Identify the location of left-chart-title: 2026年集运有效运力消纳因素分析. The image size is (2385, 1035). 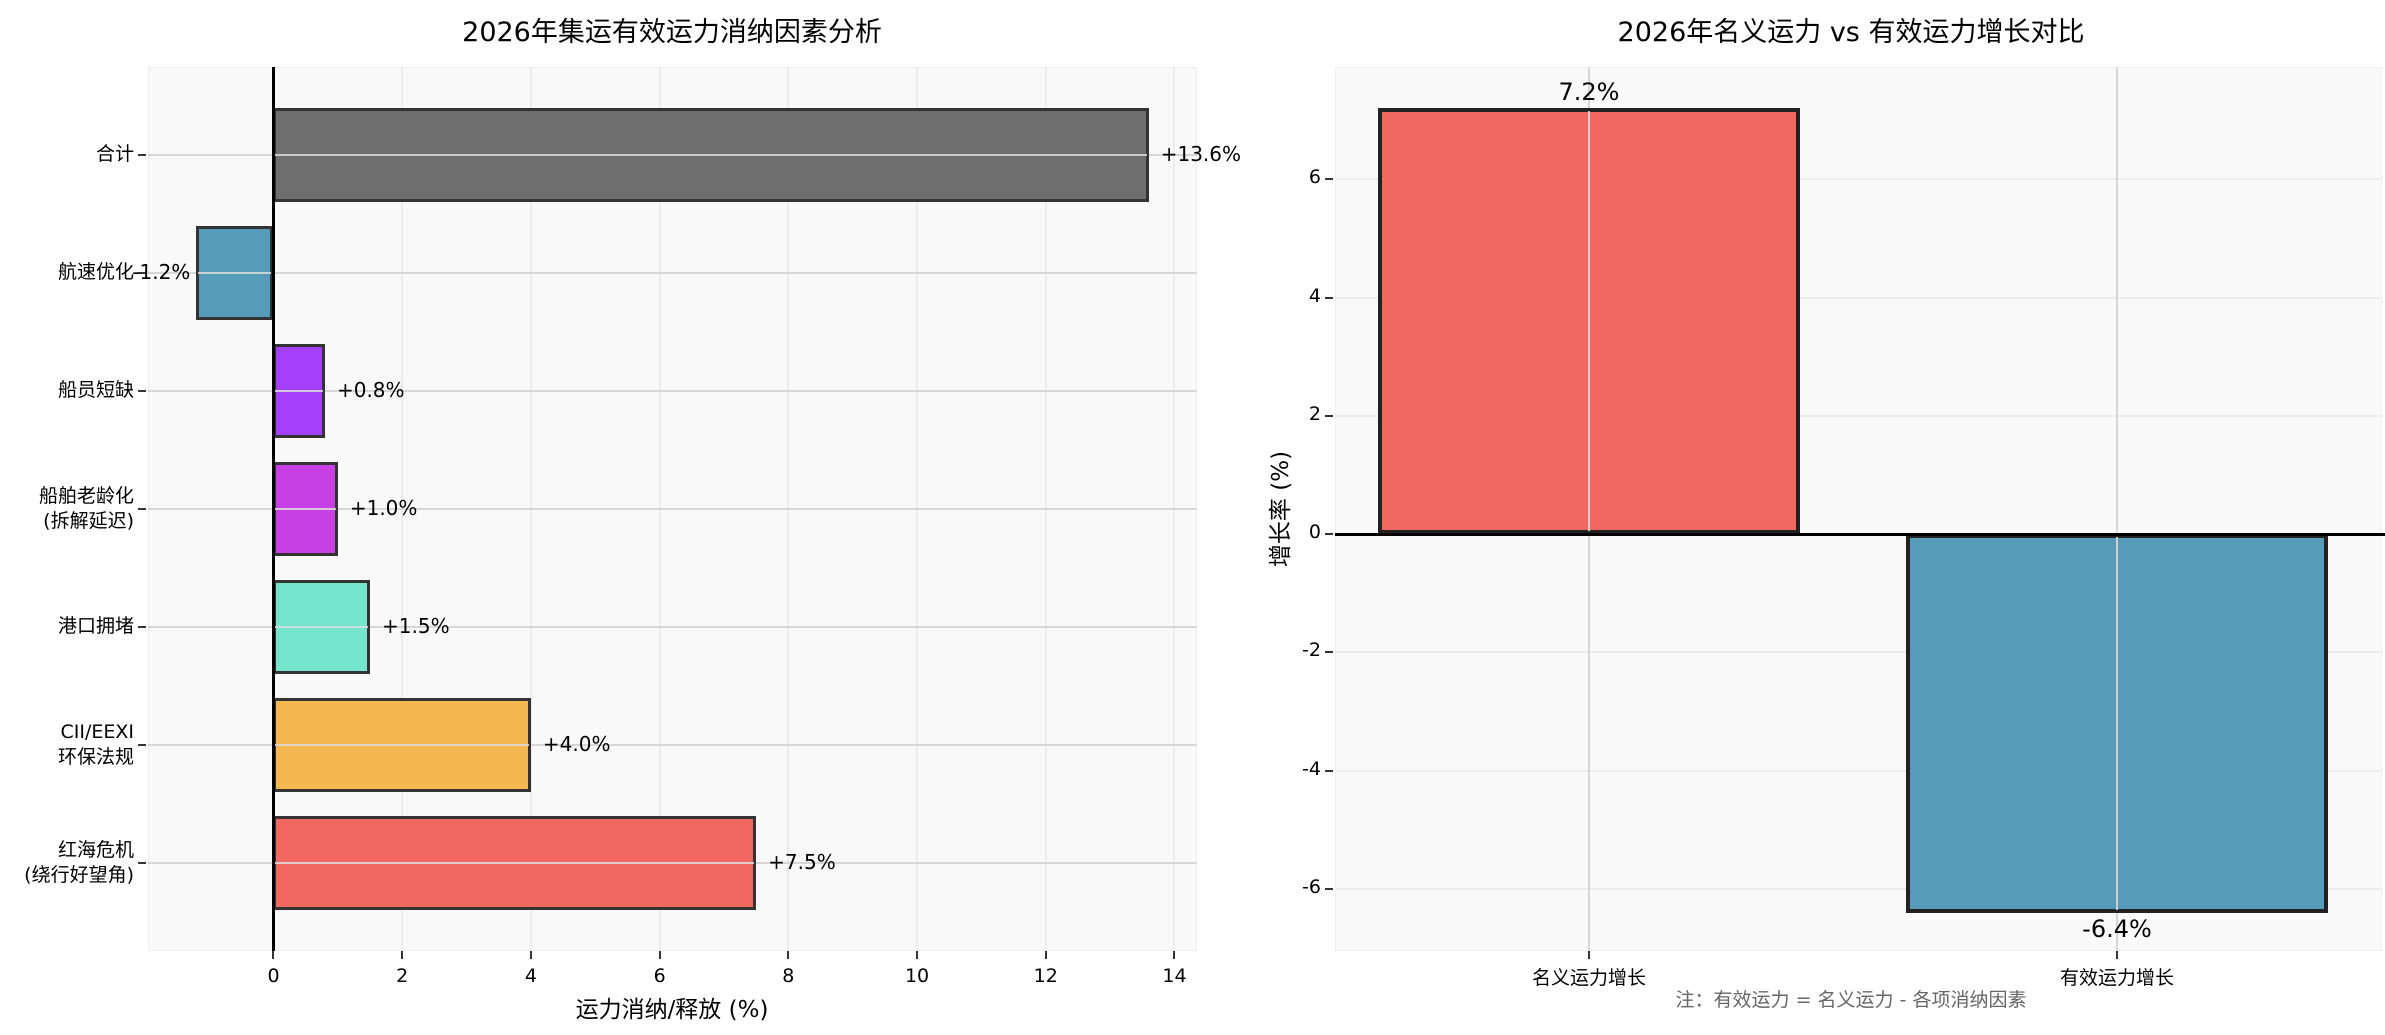
(672, 32).